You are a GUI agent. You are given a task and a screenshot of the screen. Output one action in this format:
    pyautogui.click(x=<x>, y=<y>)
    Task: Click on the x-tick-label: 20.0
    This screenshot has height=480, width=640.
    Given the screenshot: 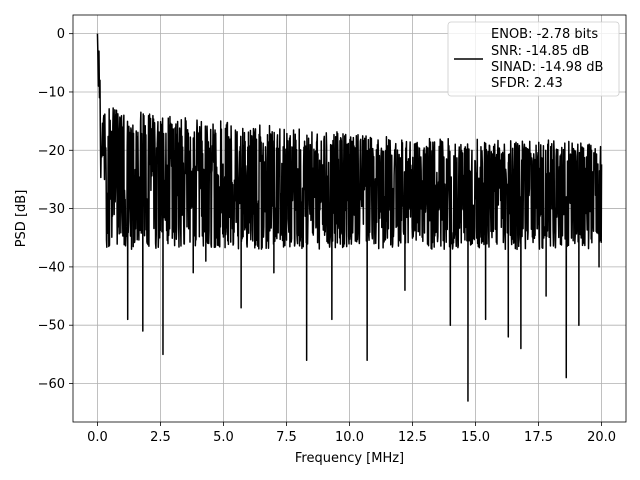 What is the action you would take?
    pyautogui.click(x=601, y=437)
    